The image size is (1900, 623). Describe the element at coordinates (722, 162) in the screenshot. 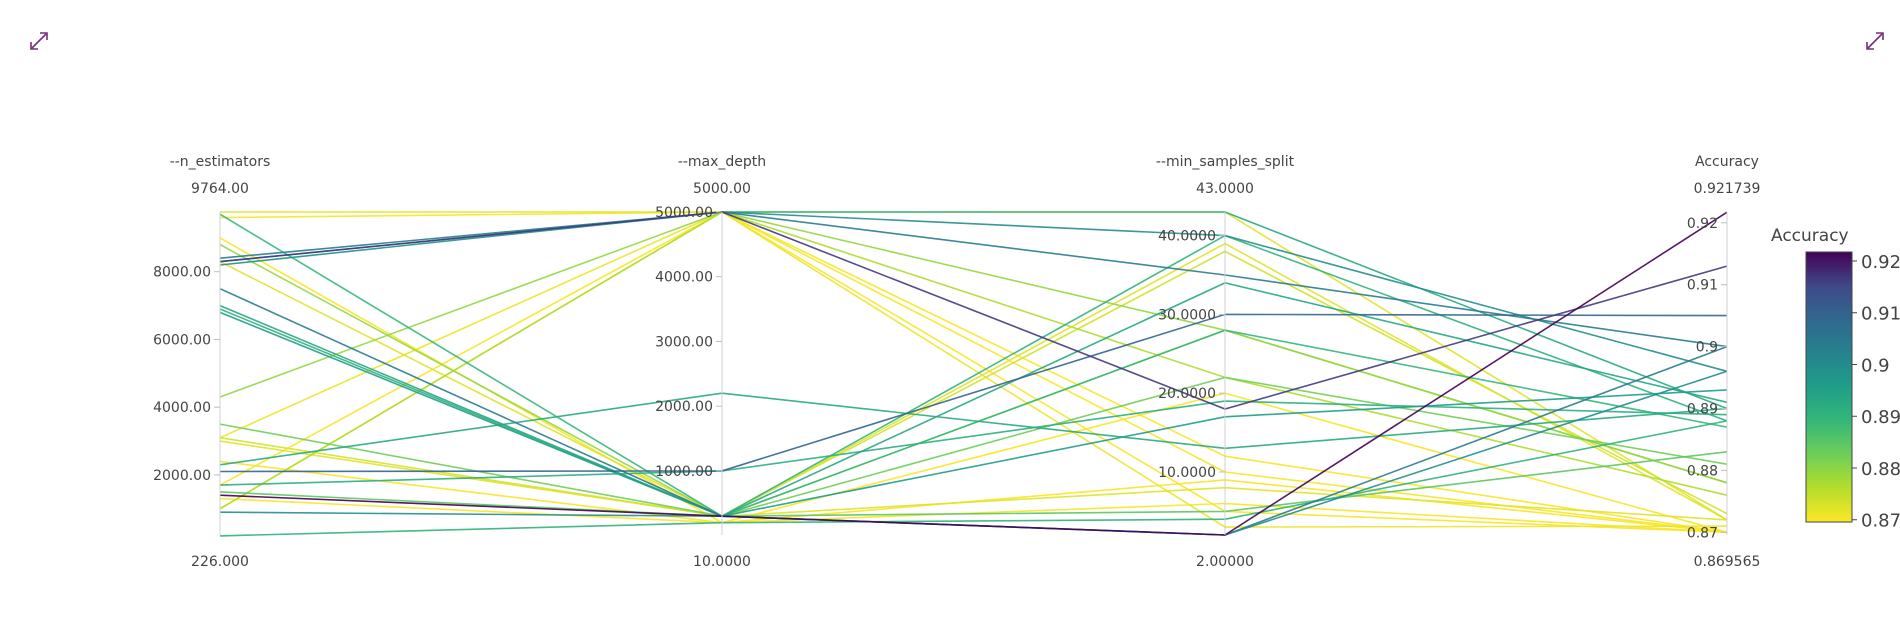

I see `axis-title: --max_depth` at that location.